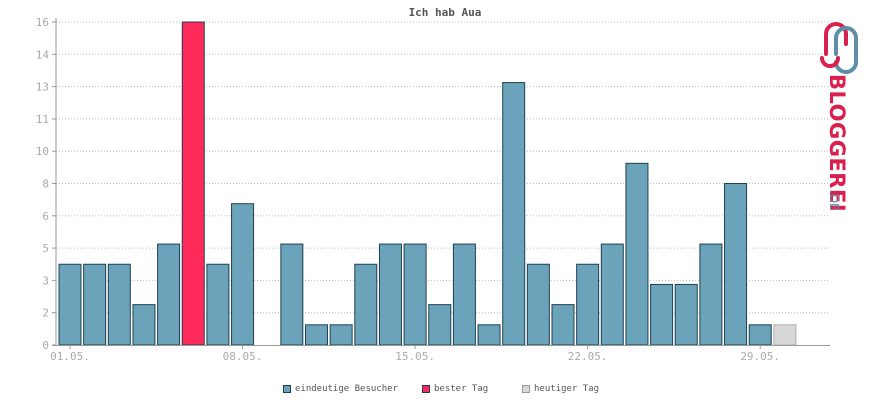 The height and width of the screenshot is (400, 870). I want to click on y-tick-label: 5, so click(45, 248).